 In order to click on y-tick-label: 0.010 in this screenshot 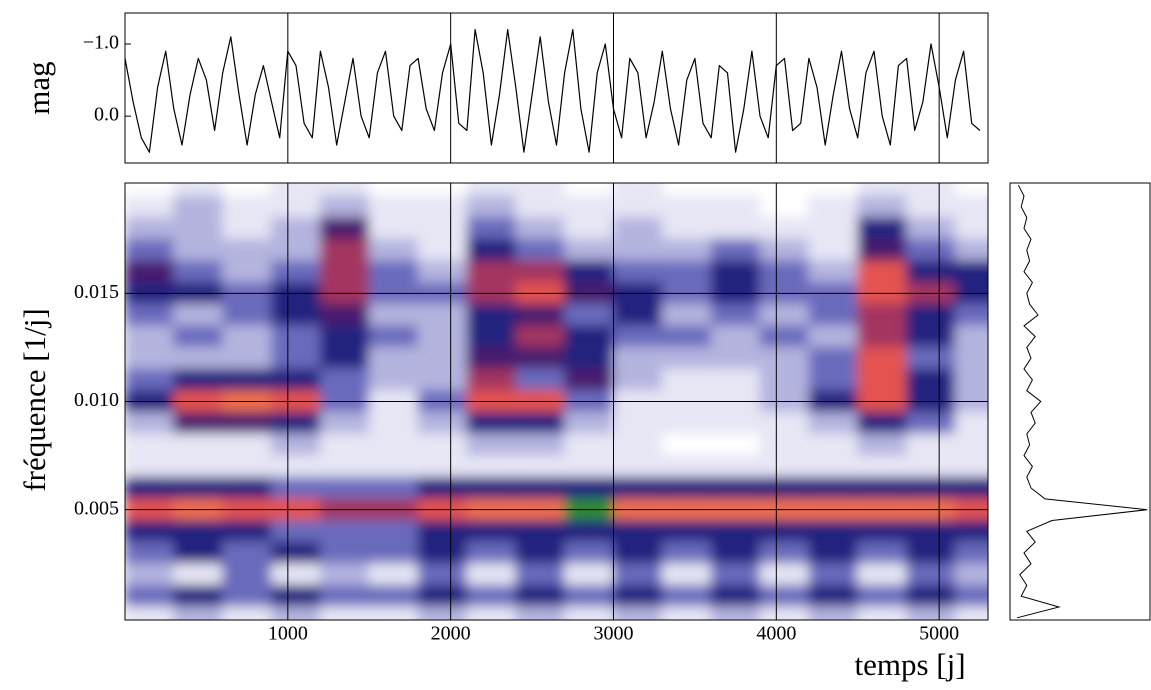, I will do `click(96, 400)`.